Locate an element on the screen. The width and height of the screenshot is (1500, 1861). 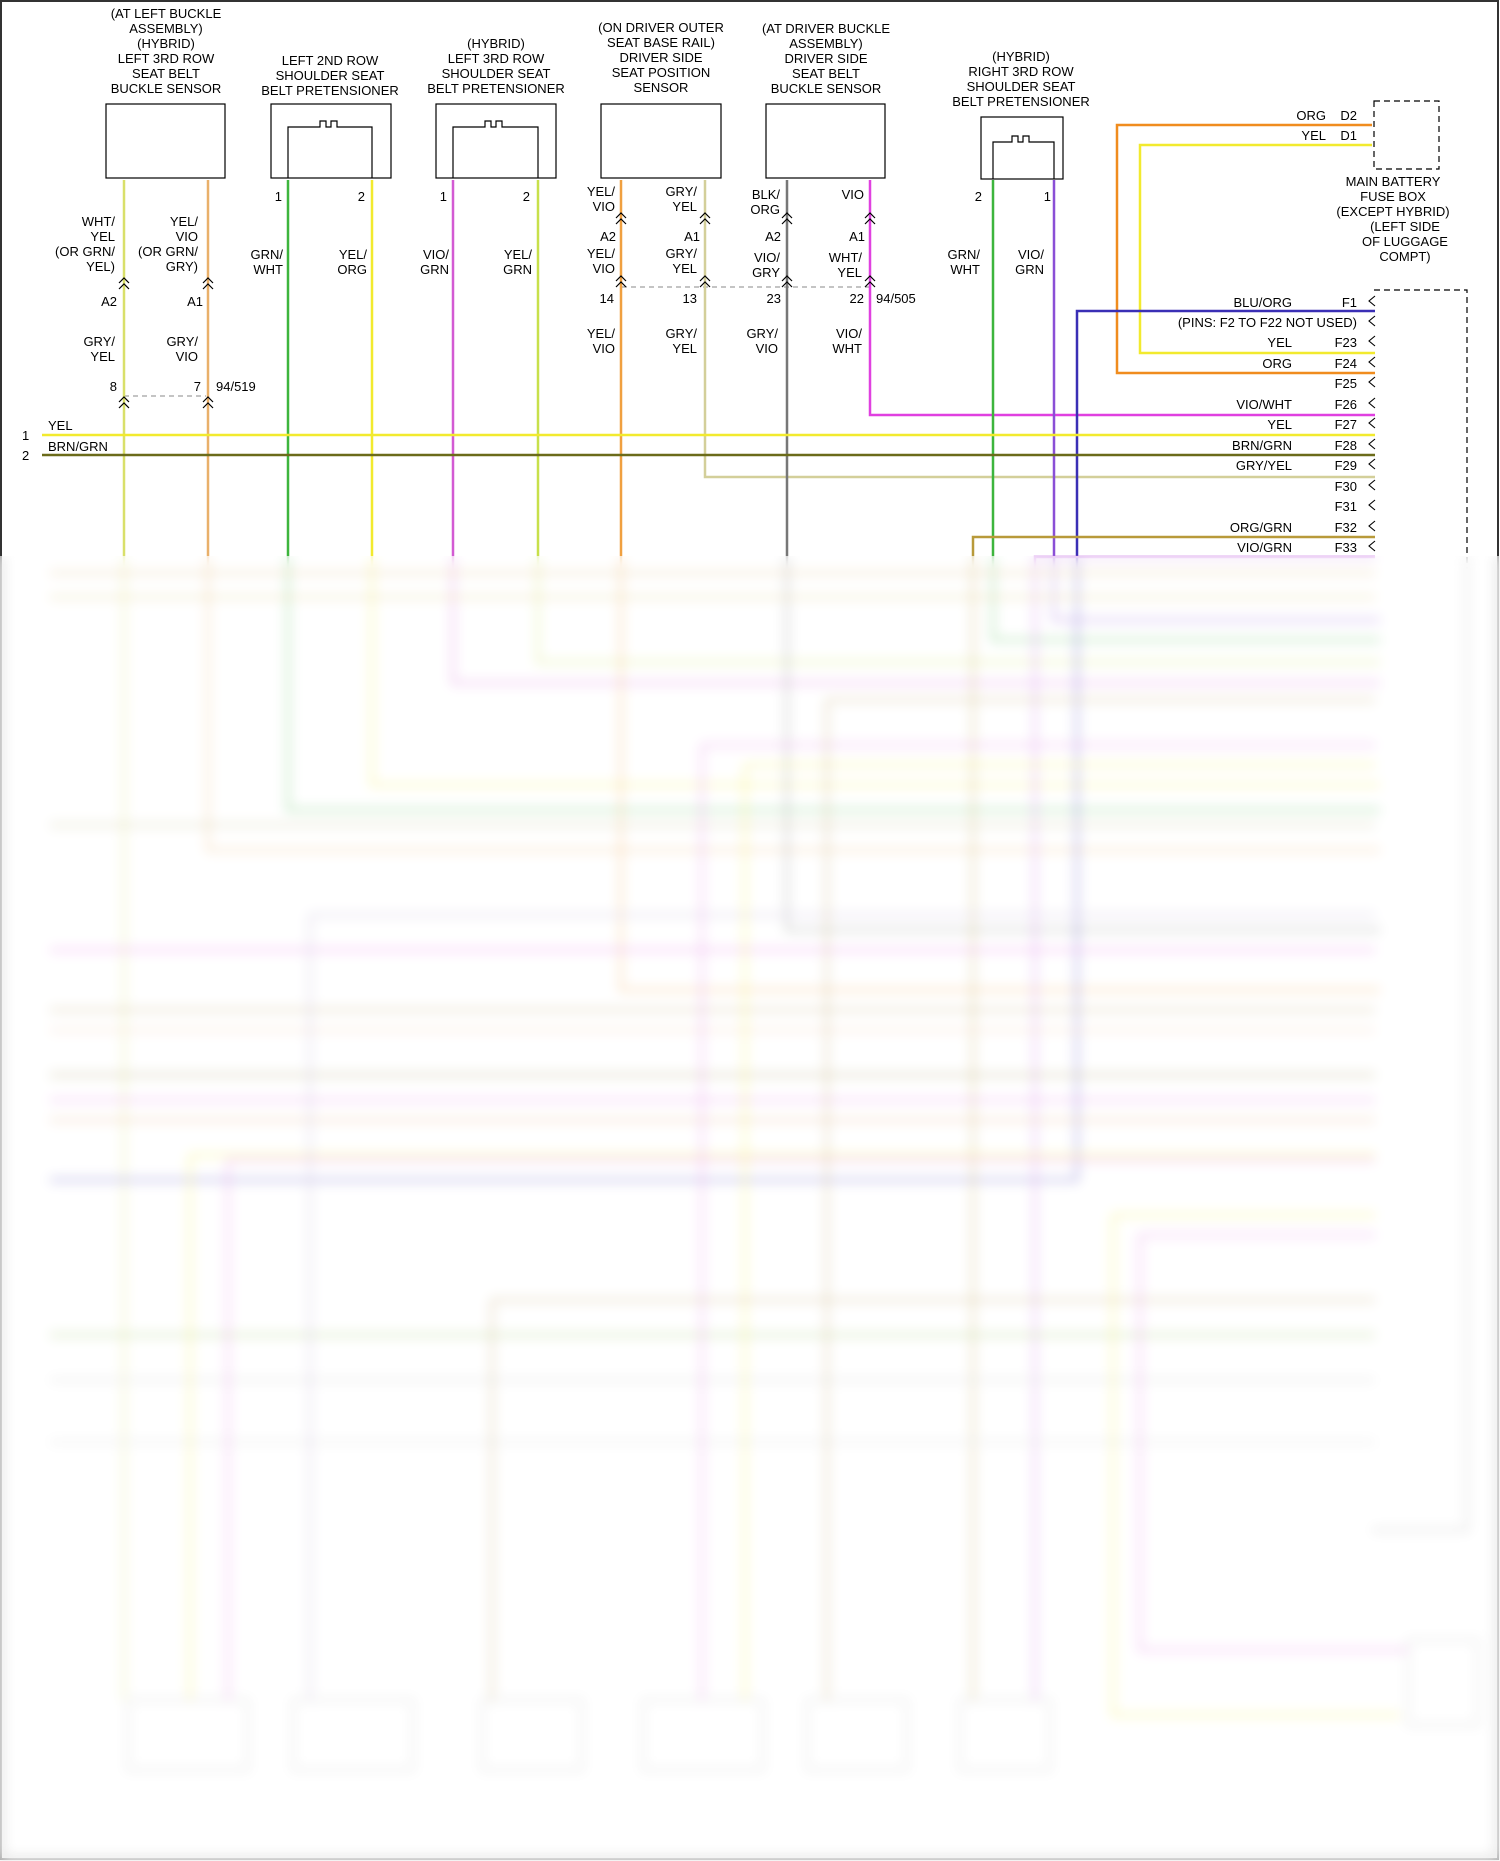
wire-vio is located at coordinates (1121, 298).